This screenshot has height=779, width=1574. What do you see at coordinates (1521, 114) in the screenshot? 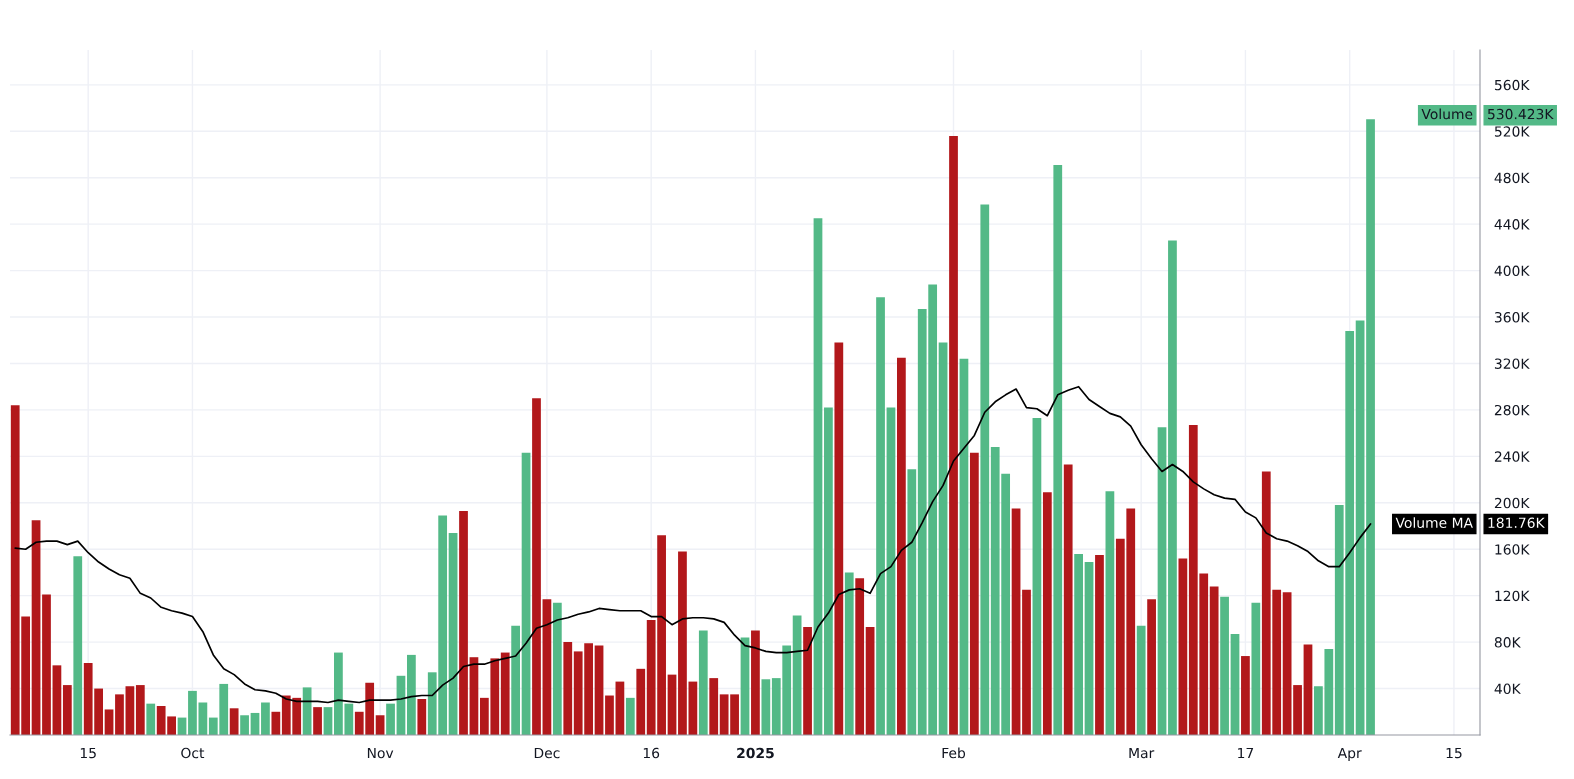
I see `text: 530.423K` at bounding box center [1521, 114].